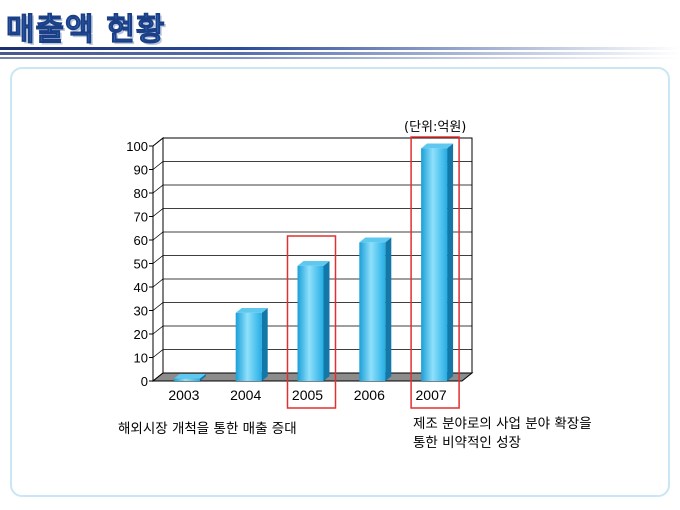 Image resolution: width=680 pixels, height=510 pixels. I want to click on annotation-right-line2: 통한 비약적인 성장, so click(467, 443).